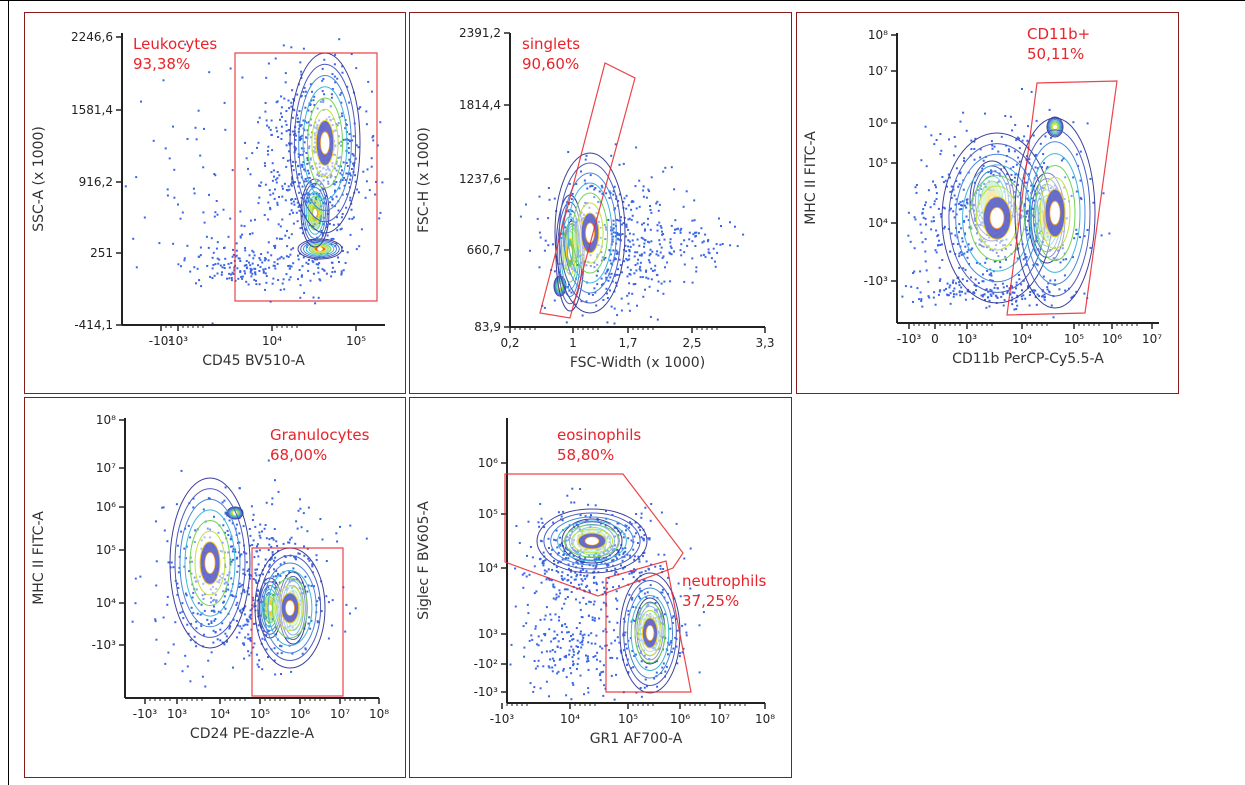 The width and height of the screenshot is (1245, 785). What do you see at coordinates (480, 33) in the screenshot?
I see `y-tick-label: 2391,2` at bounding box center [480, 33].